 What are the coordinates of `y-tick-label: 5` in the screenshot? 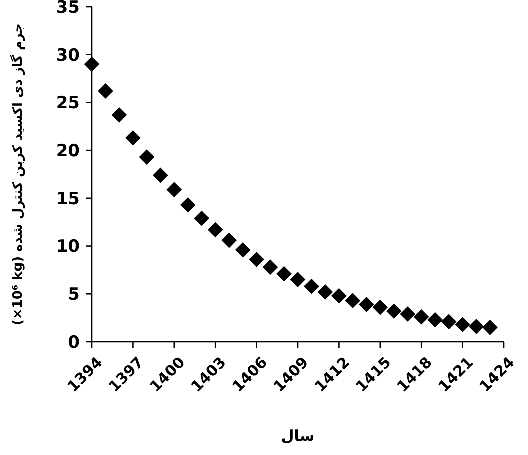 It's located at (74, 295).